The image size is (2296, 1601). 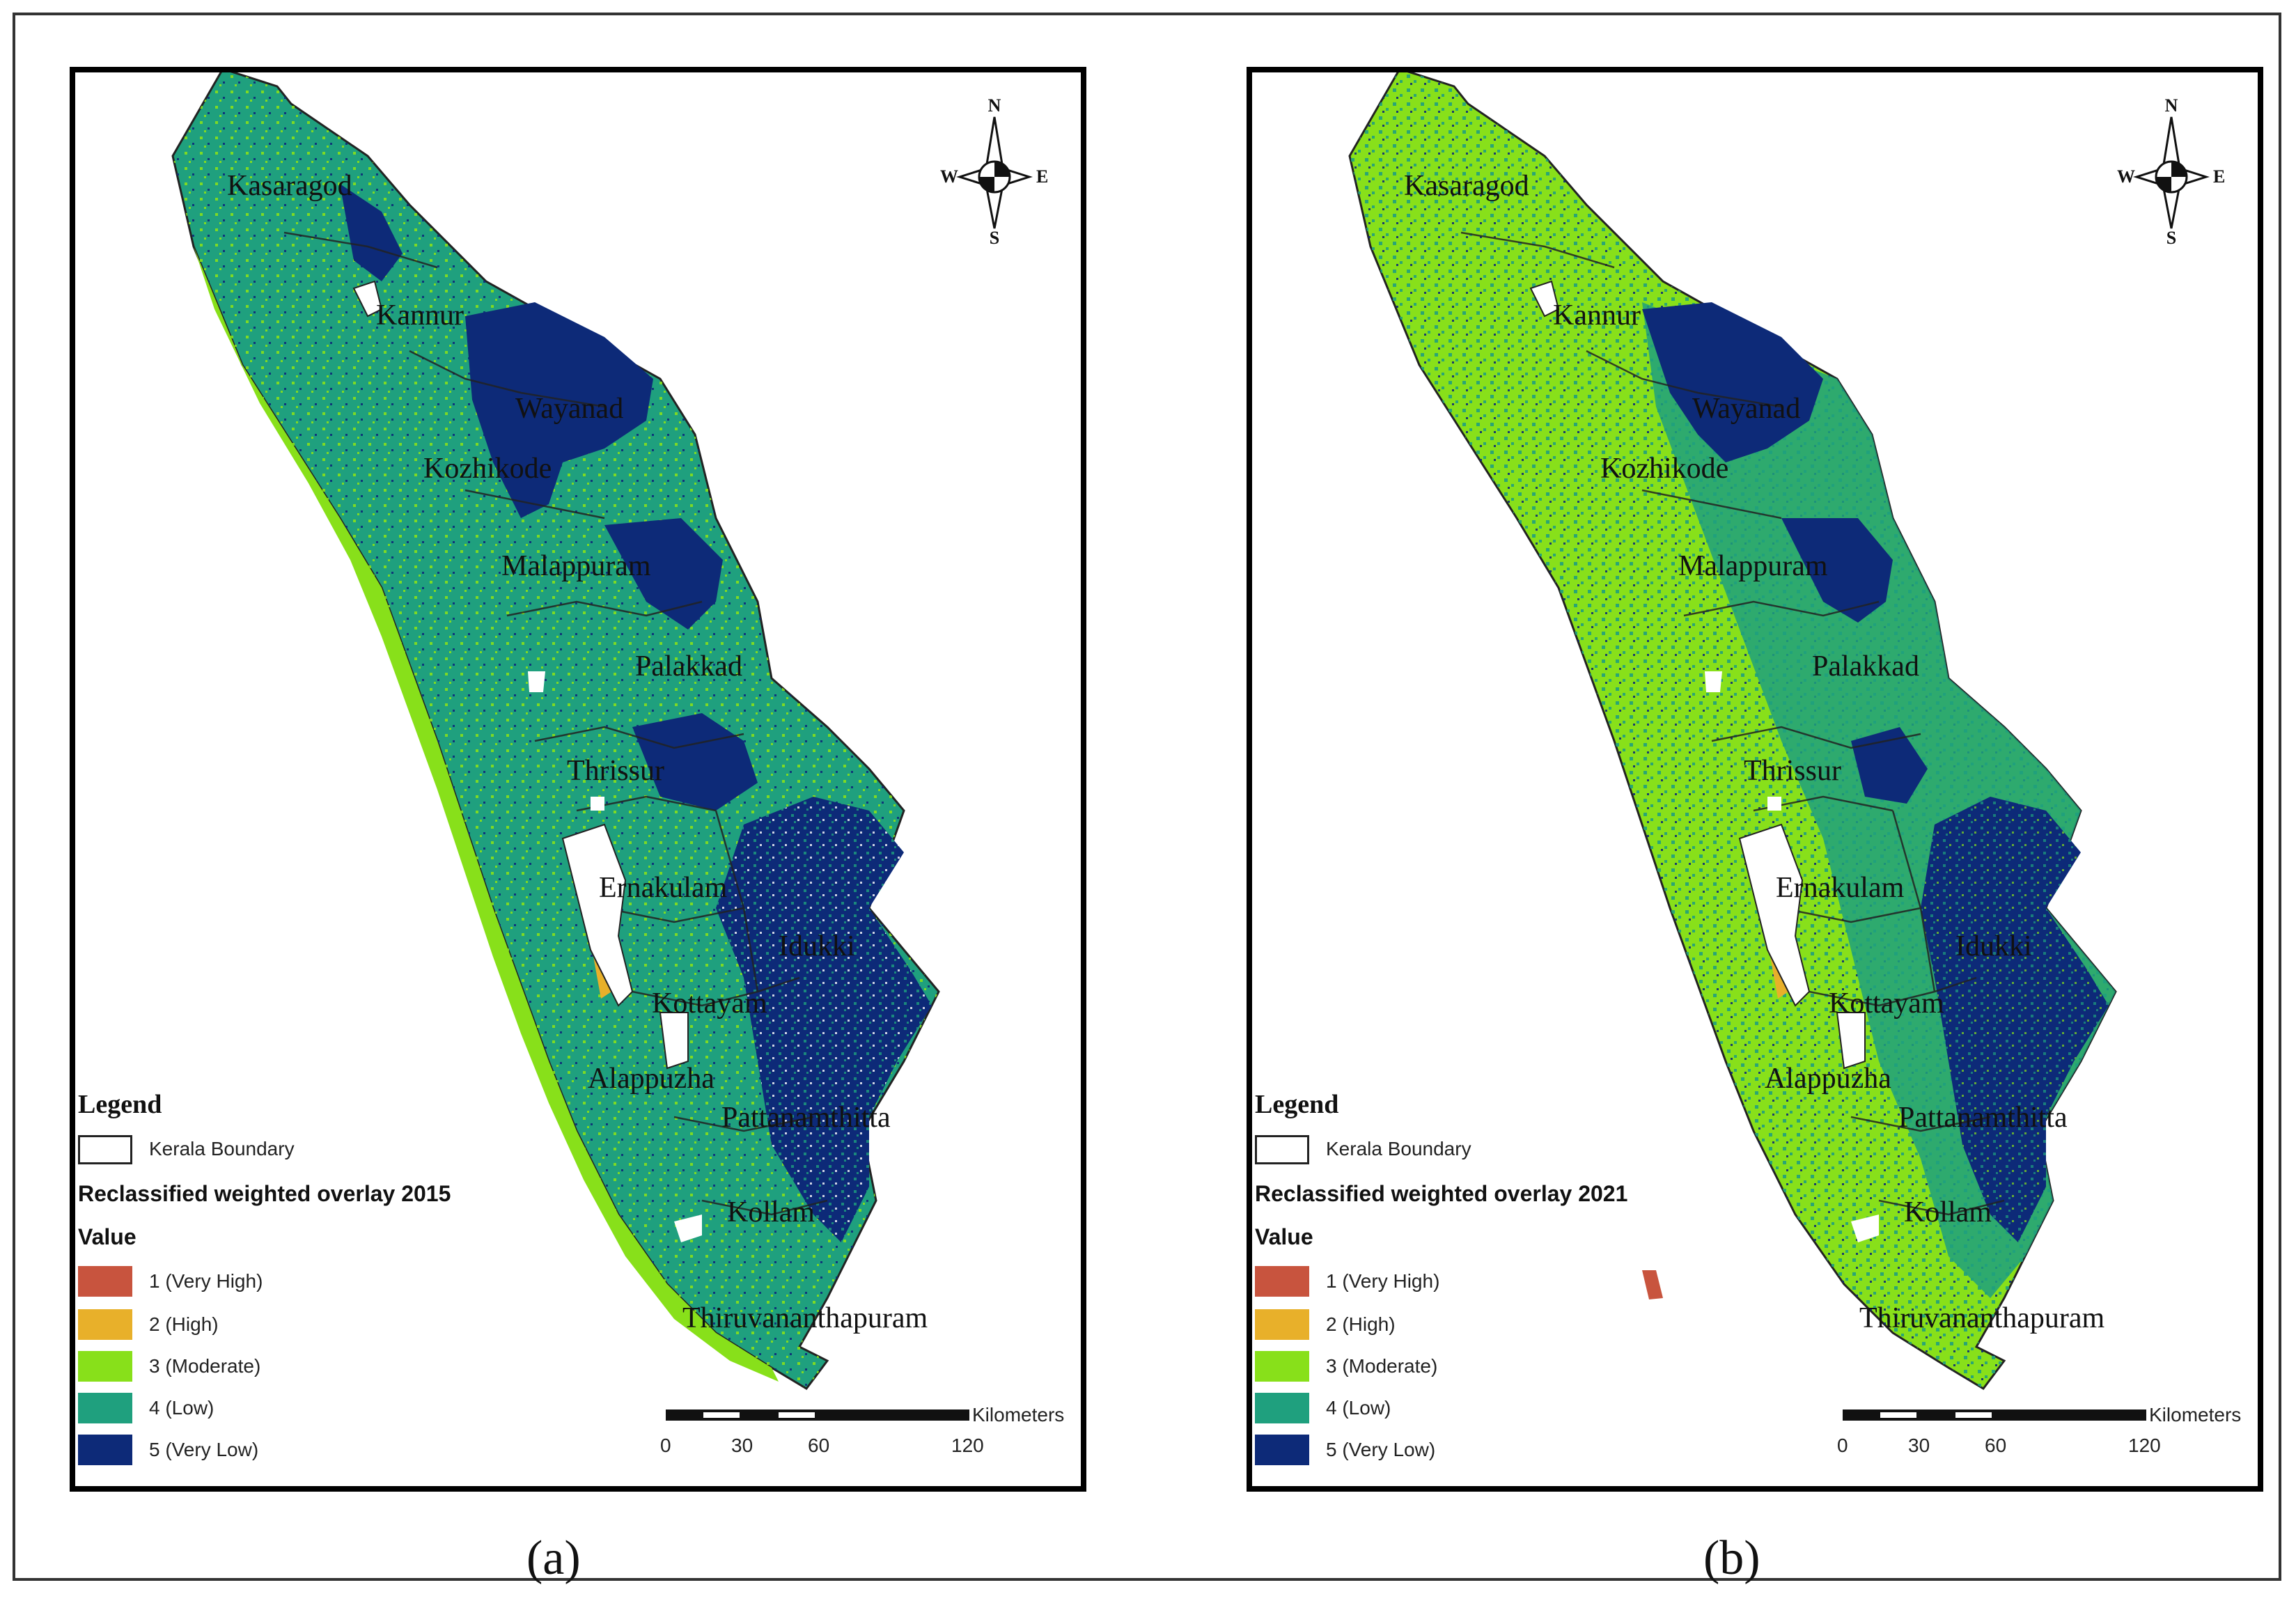 I want to click on overlay-title: Reclassified weighted overlay 2021, so click(x=1441, y=1193).